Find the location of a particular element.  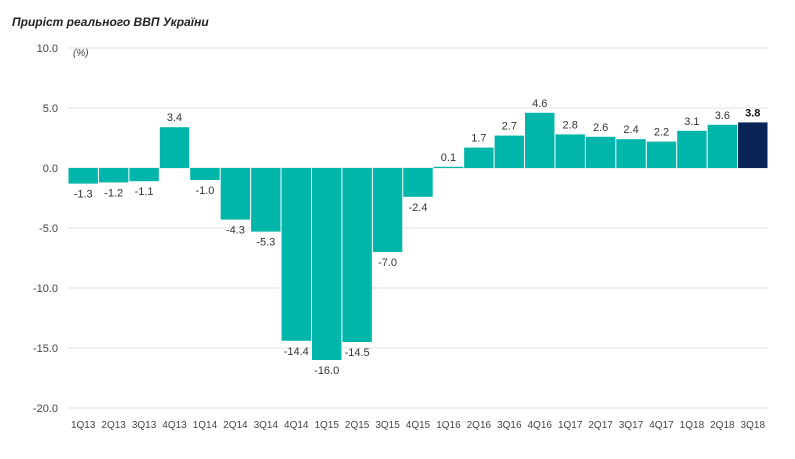

x-tick-label: 1Q17 is located at coordinates (570, 425).